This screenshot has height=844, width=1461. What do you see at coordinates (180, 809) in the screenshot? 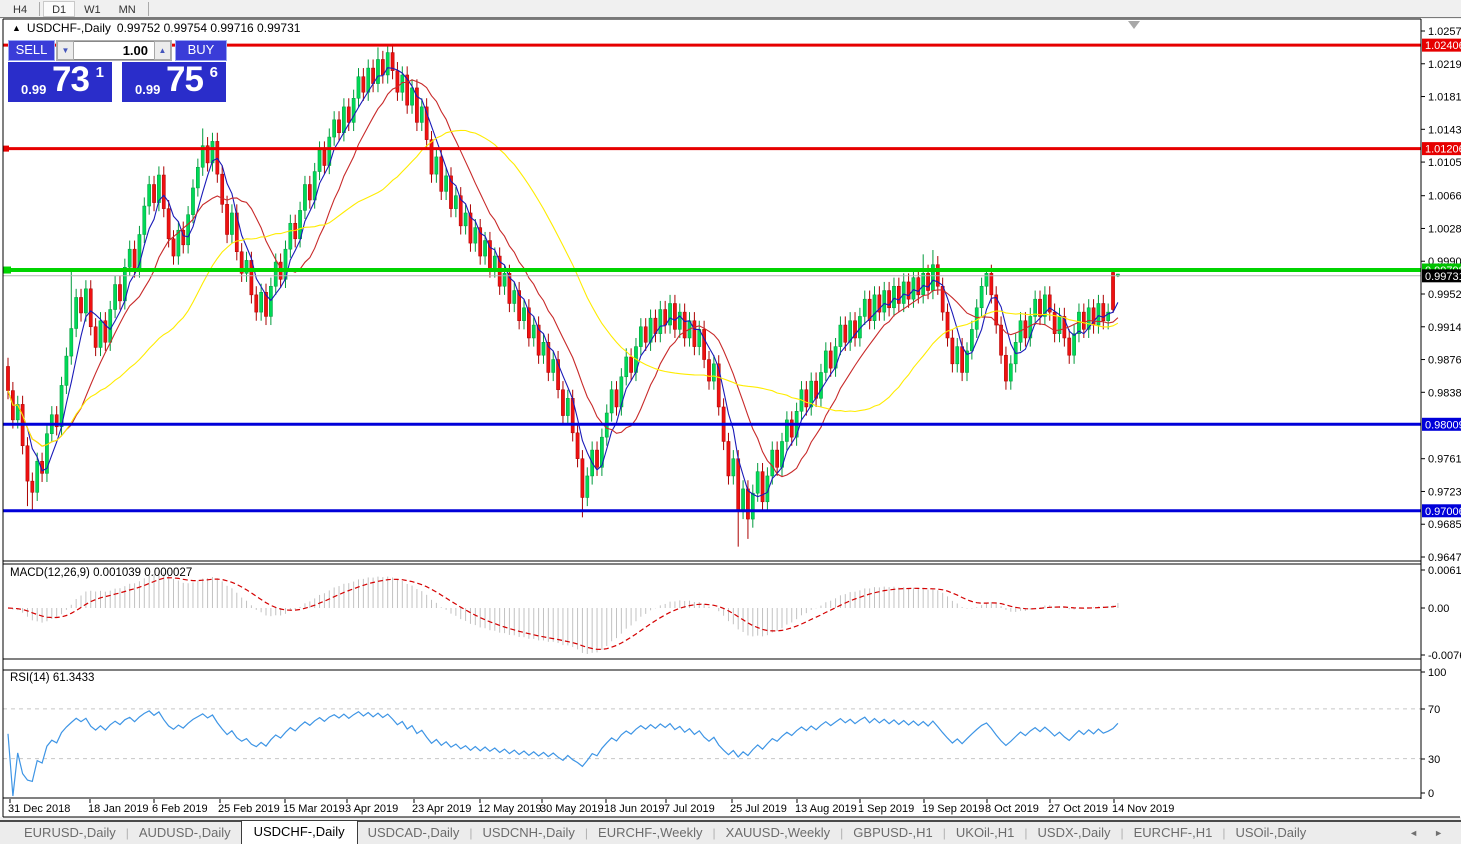
I see `svg-text: 6 Feb 2019` at bounding box center [180, 809].